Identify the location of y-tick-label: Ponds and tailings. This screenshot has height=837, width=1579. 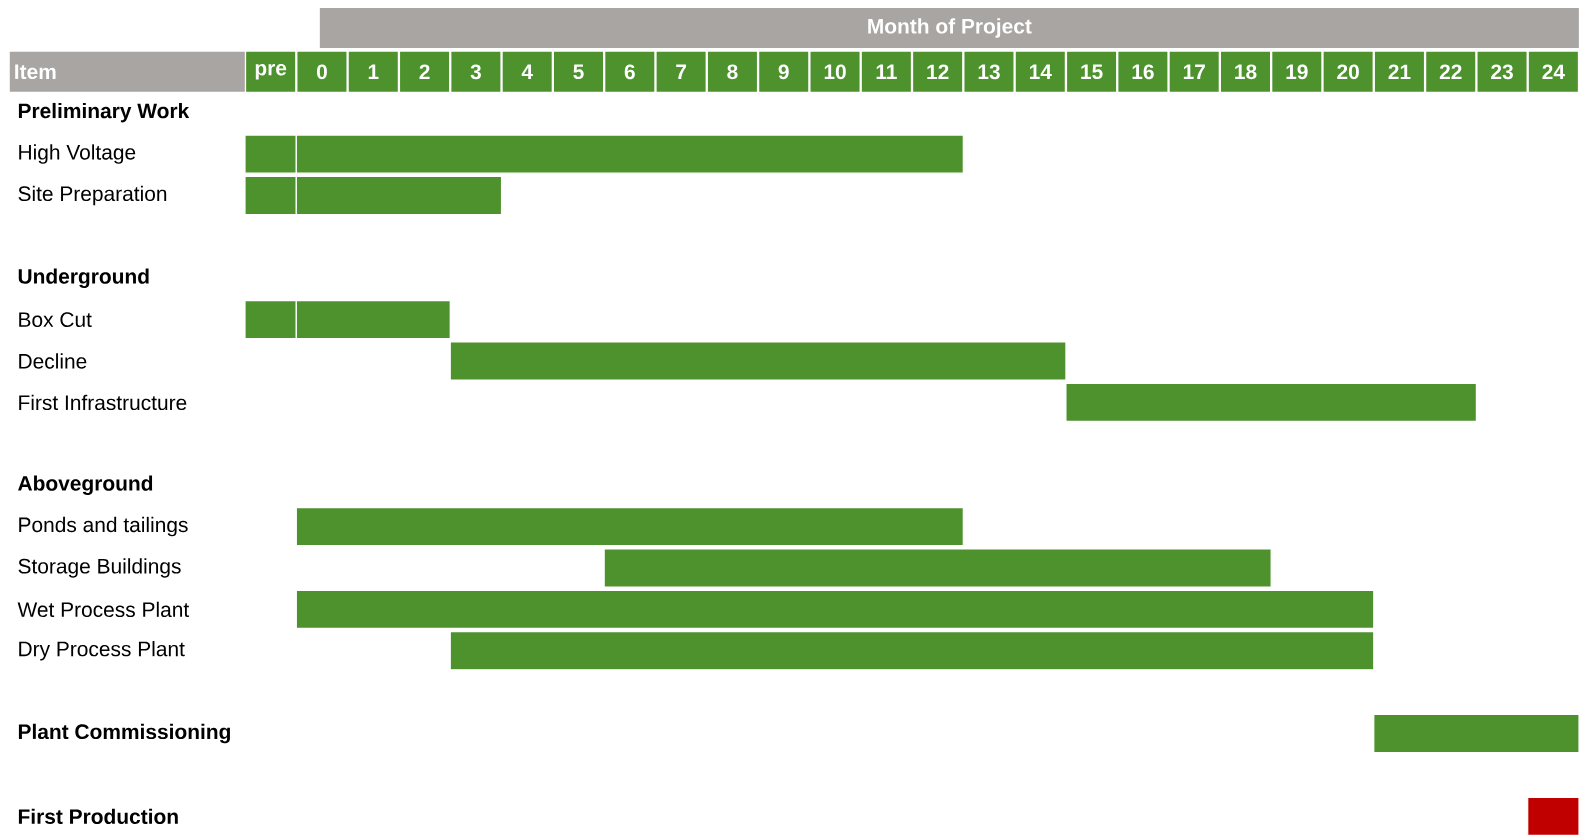
(103, 526).